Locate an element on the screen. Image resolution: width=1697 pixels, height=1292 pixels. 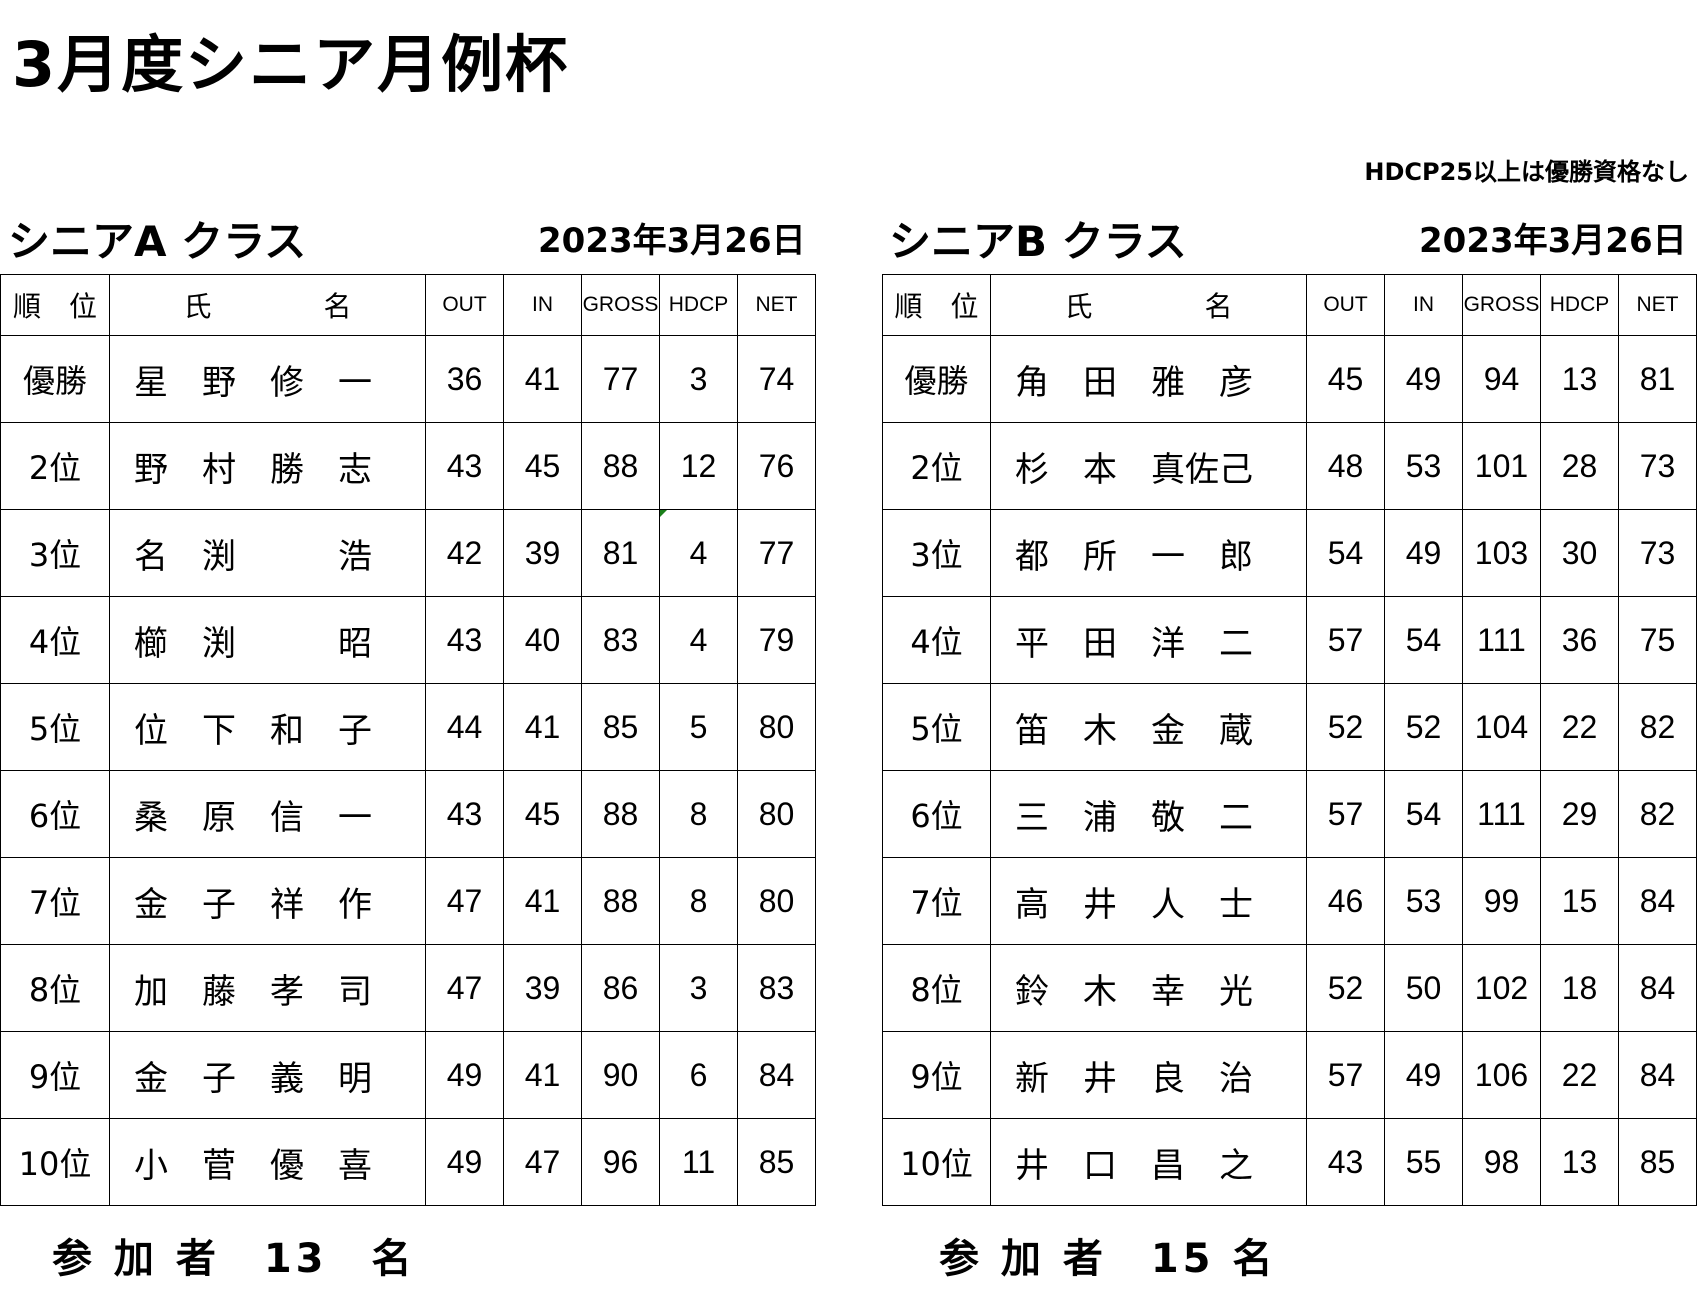
name-value: 桑 原 信 一 is located at coordinates (253, 817).